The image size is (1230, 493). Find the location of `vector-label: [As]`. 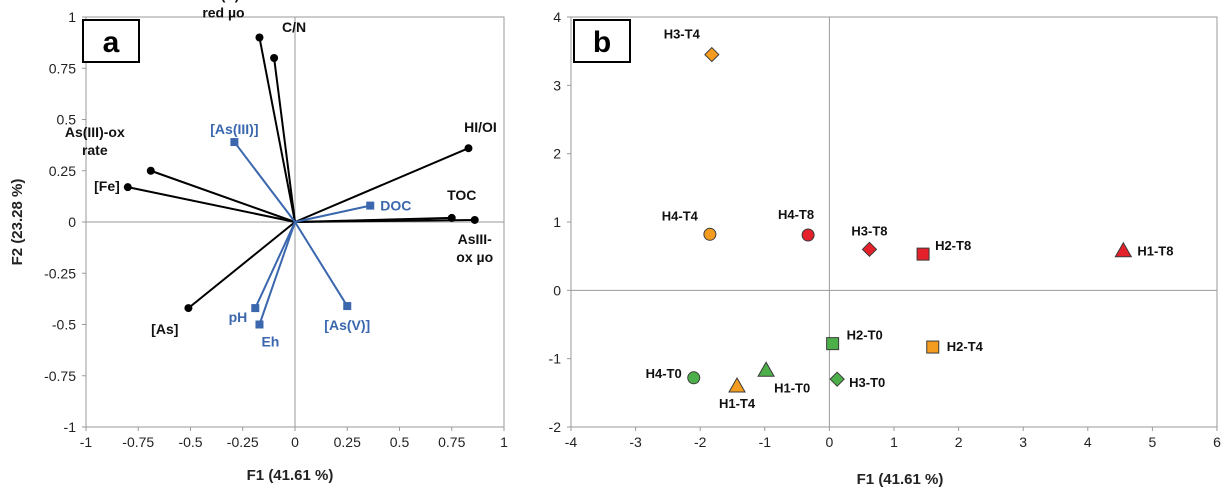

vector-label: [As] is located at coordinates (164, 329).